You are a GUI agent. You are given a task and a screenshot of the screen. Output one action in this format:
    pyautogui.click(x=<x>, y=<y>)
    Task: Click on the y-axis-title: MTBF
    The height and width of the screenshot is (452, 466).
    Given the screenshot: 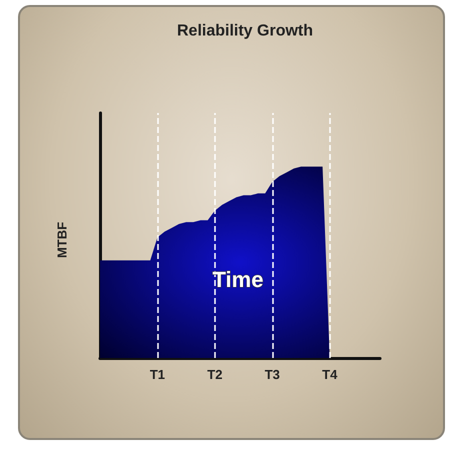 What is the action you would take?
    pyautogui.click(x=62, y=240)
    